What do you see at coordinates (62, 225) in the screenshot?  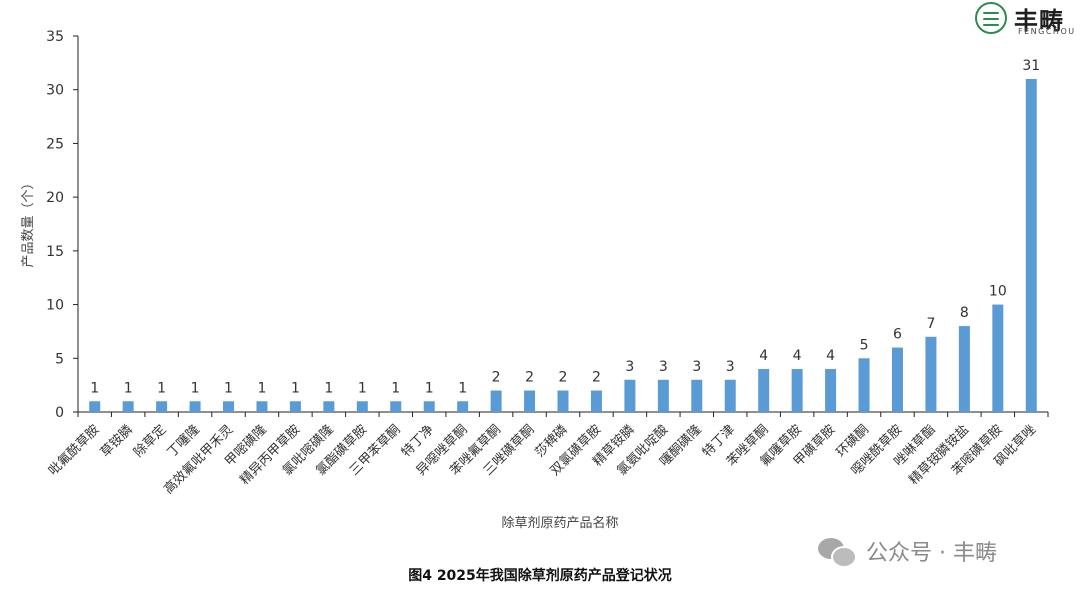 I see `y-axis: 0 5 10 15 20 25 30 35` at bounding box center [62, 225].